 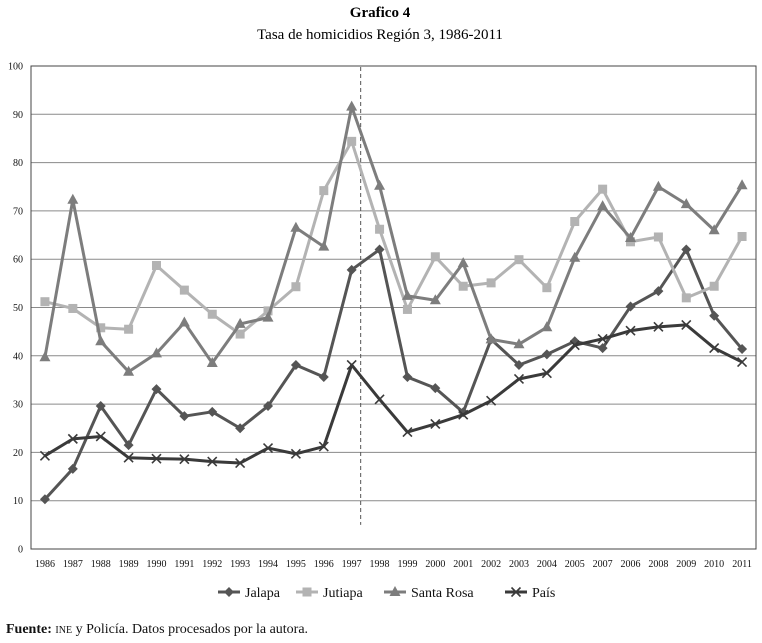 I want to click on y-tick-label: 40, so click(x=18, y=356).